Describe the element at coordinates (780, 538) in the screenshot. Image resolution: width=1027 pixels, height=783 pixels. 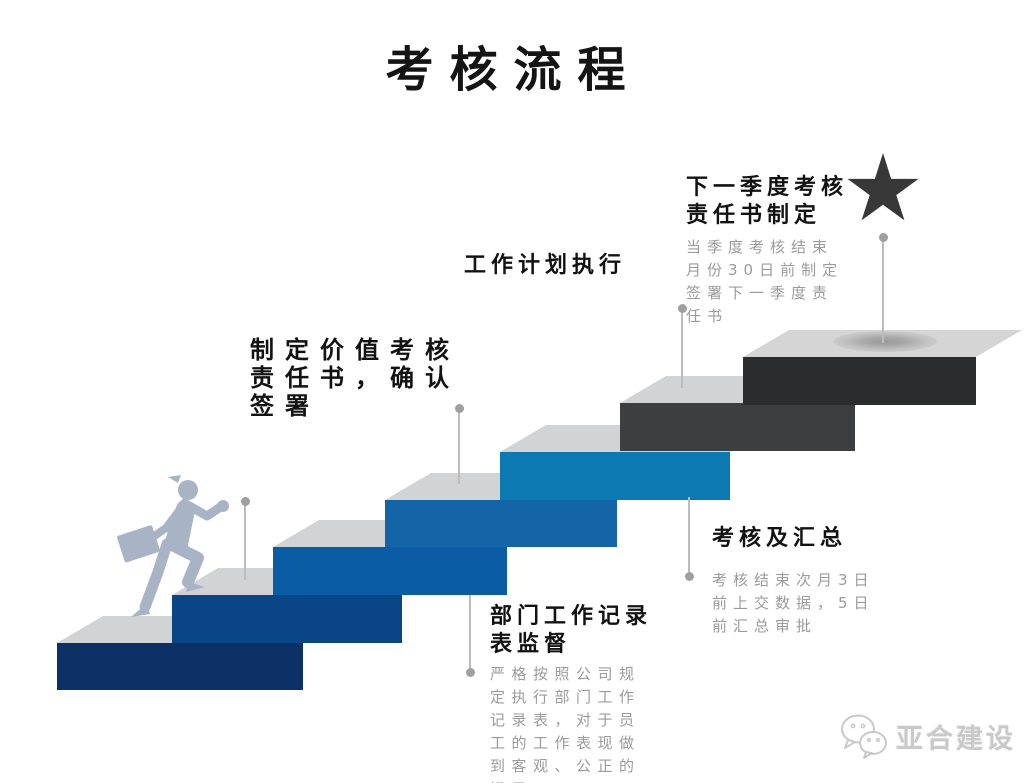
I see `label-summary-title: 考核及汇总` at that location.